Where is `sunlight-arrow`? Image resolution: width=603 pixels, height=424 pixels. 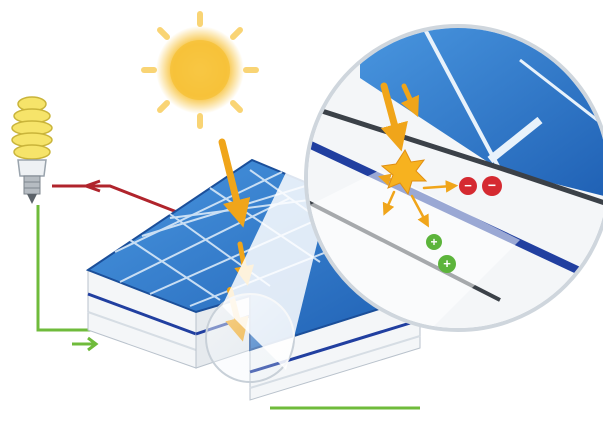
sunlight-arrow is located at coordinates (418, 155).